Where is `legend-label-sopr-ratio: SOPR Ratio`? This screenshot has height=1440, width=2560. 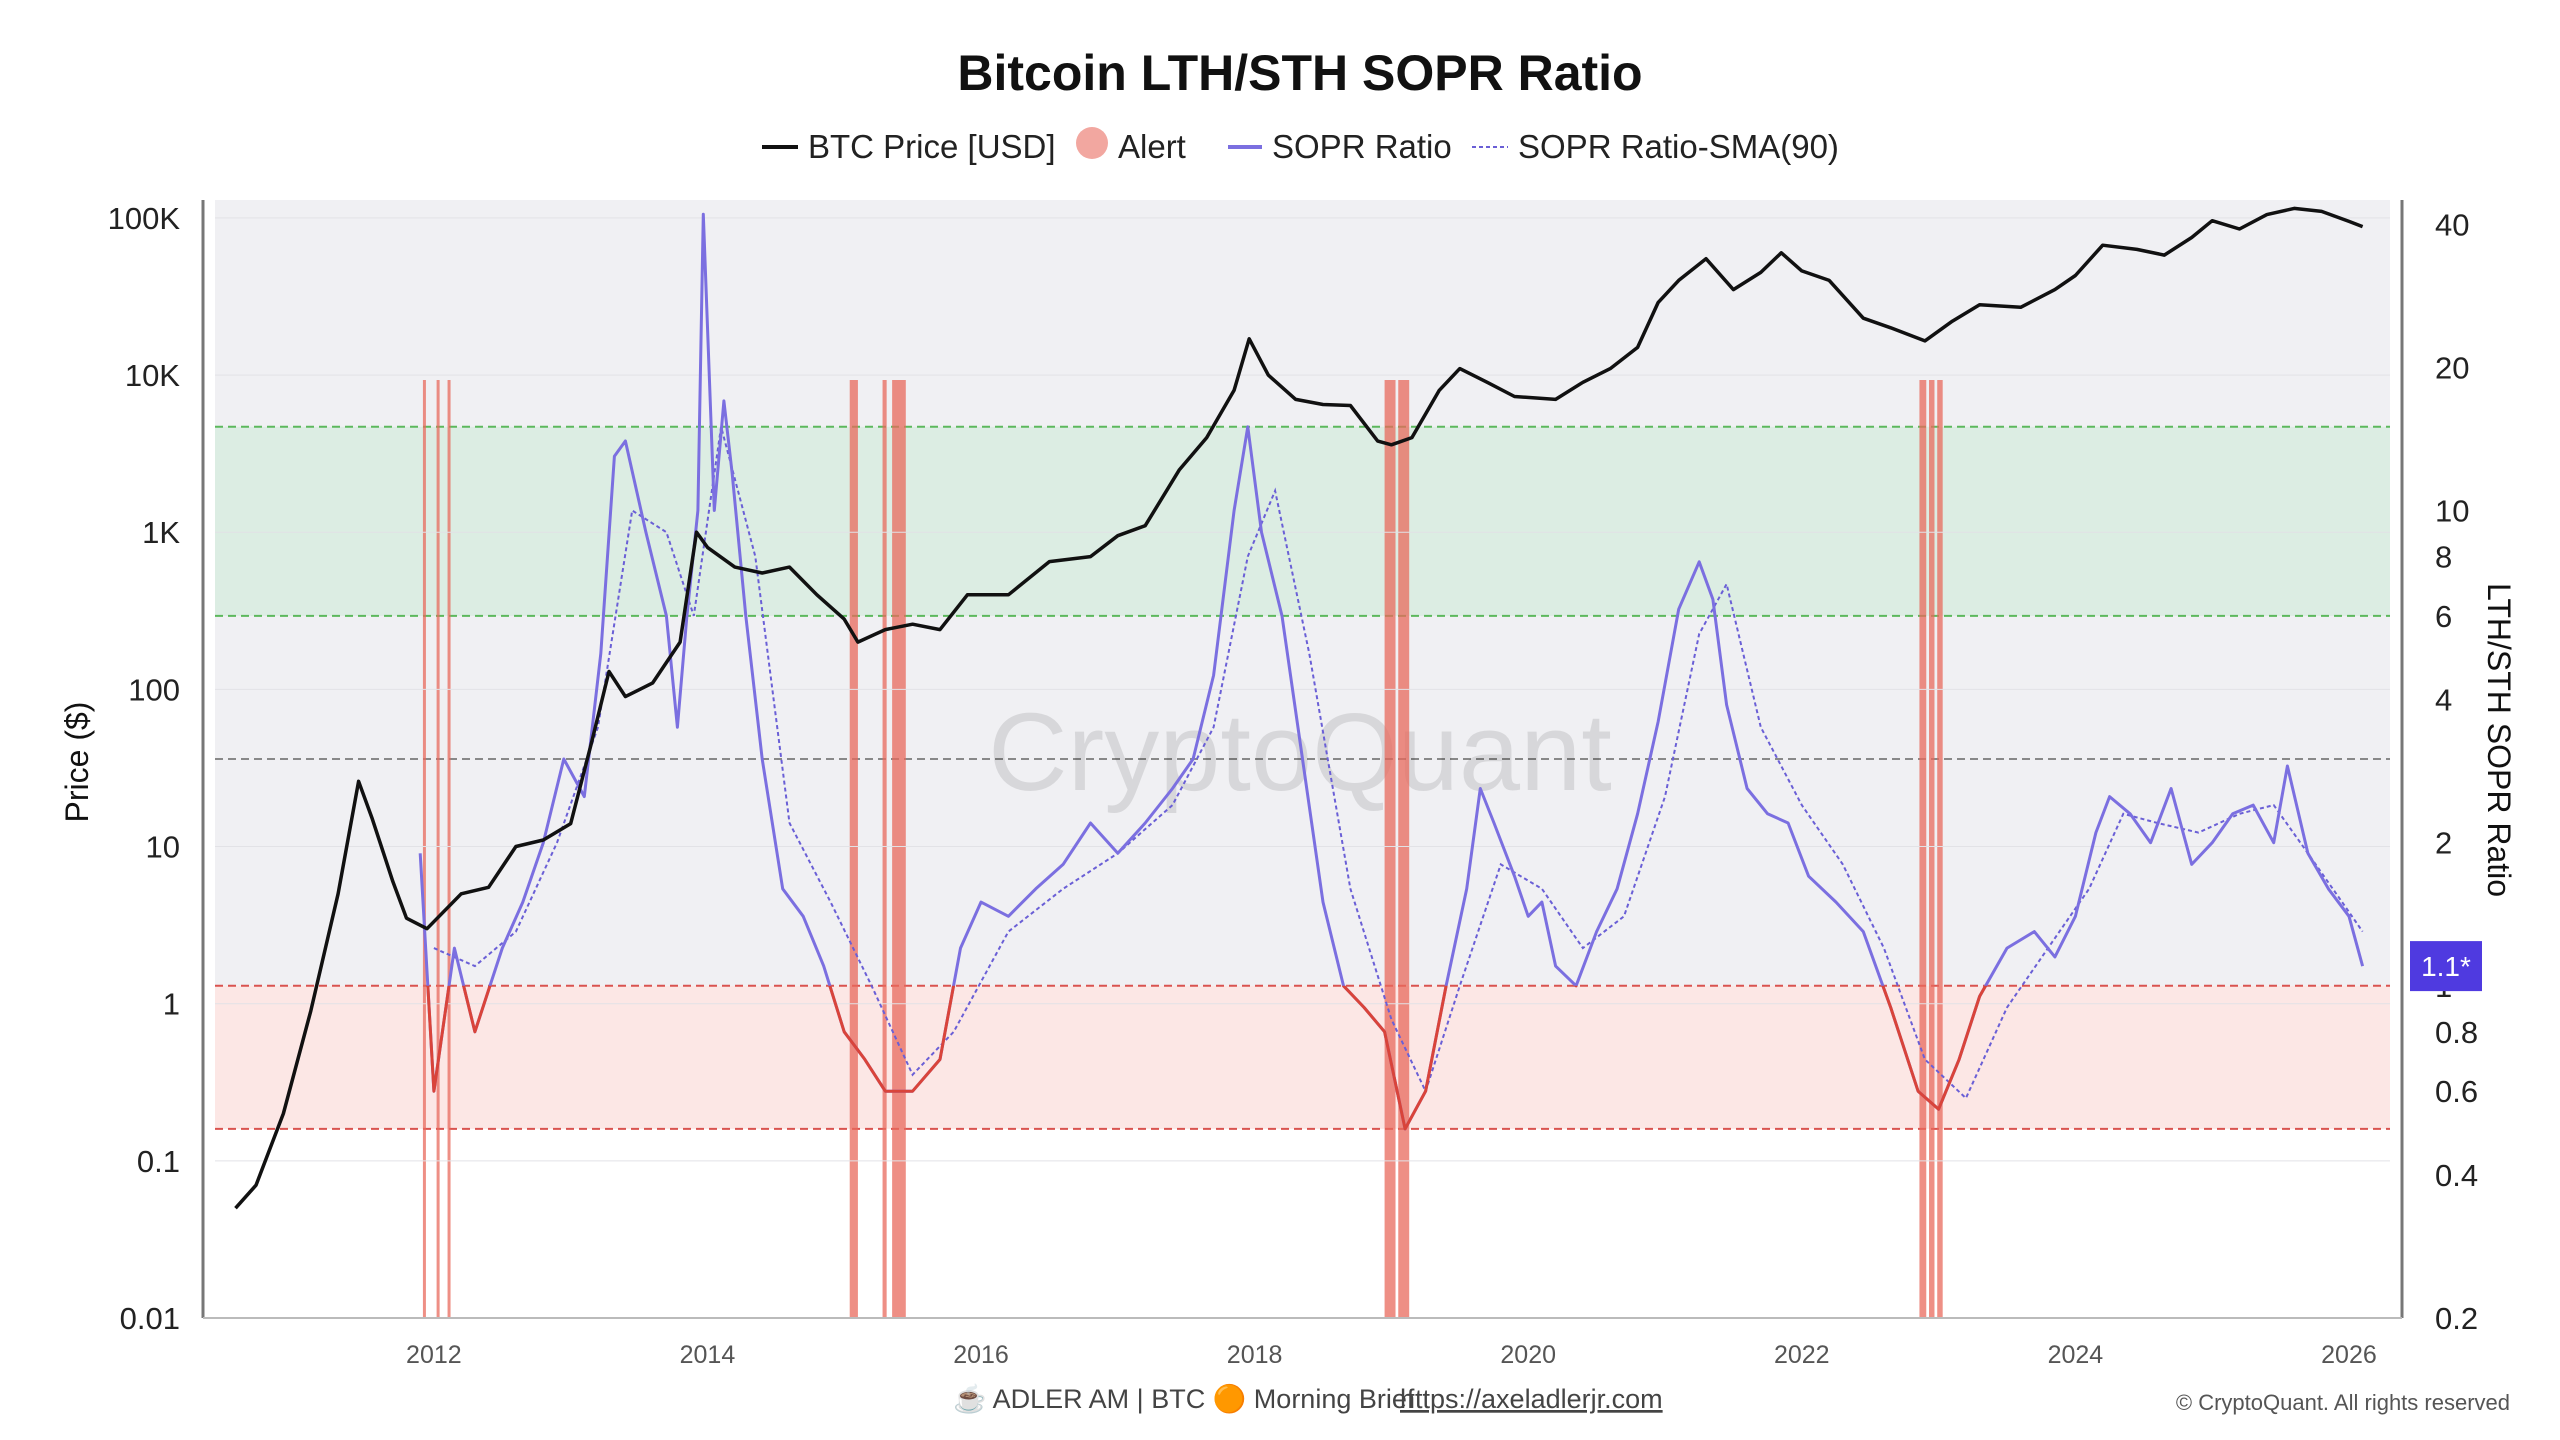
legend-label-sopr-ratio: SOPR Ratio is located at coordinates (1362, 146).